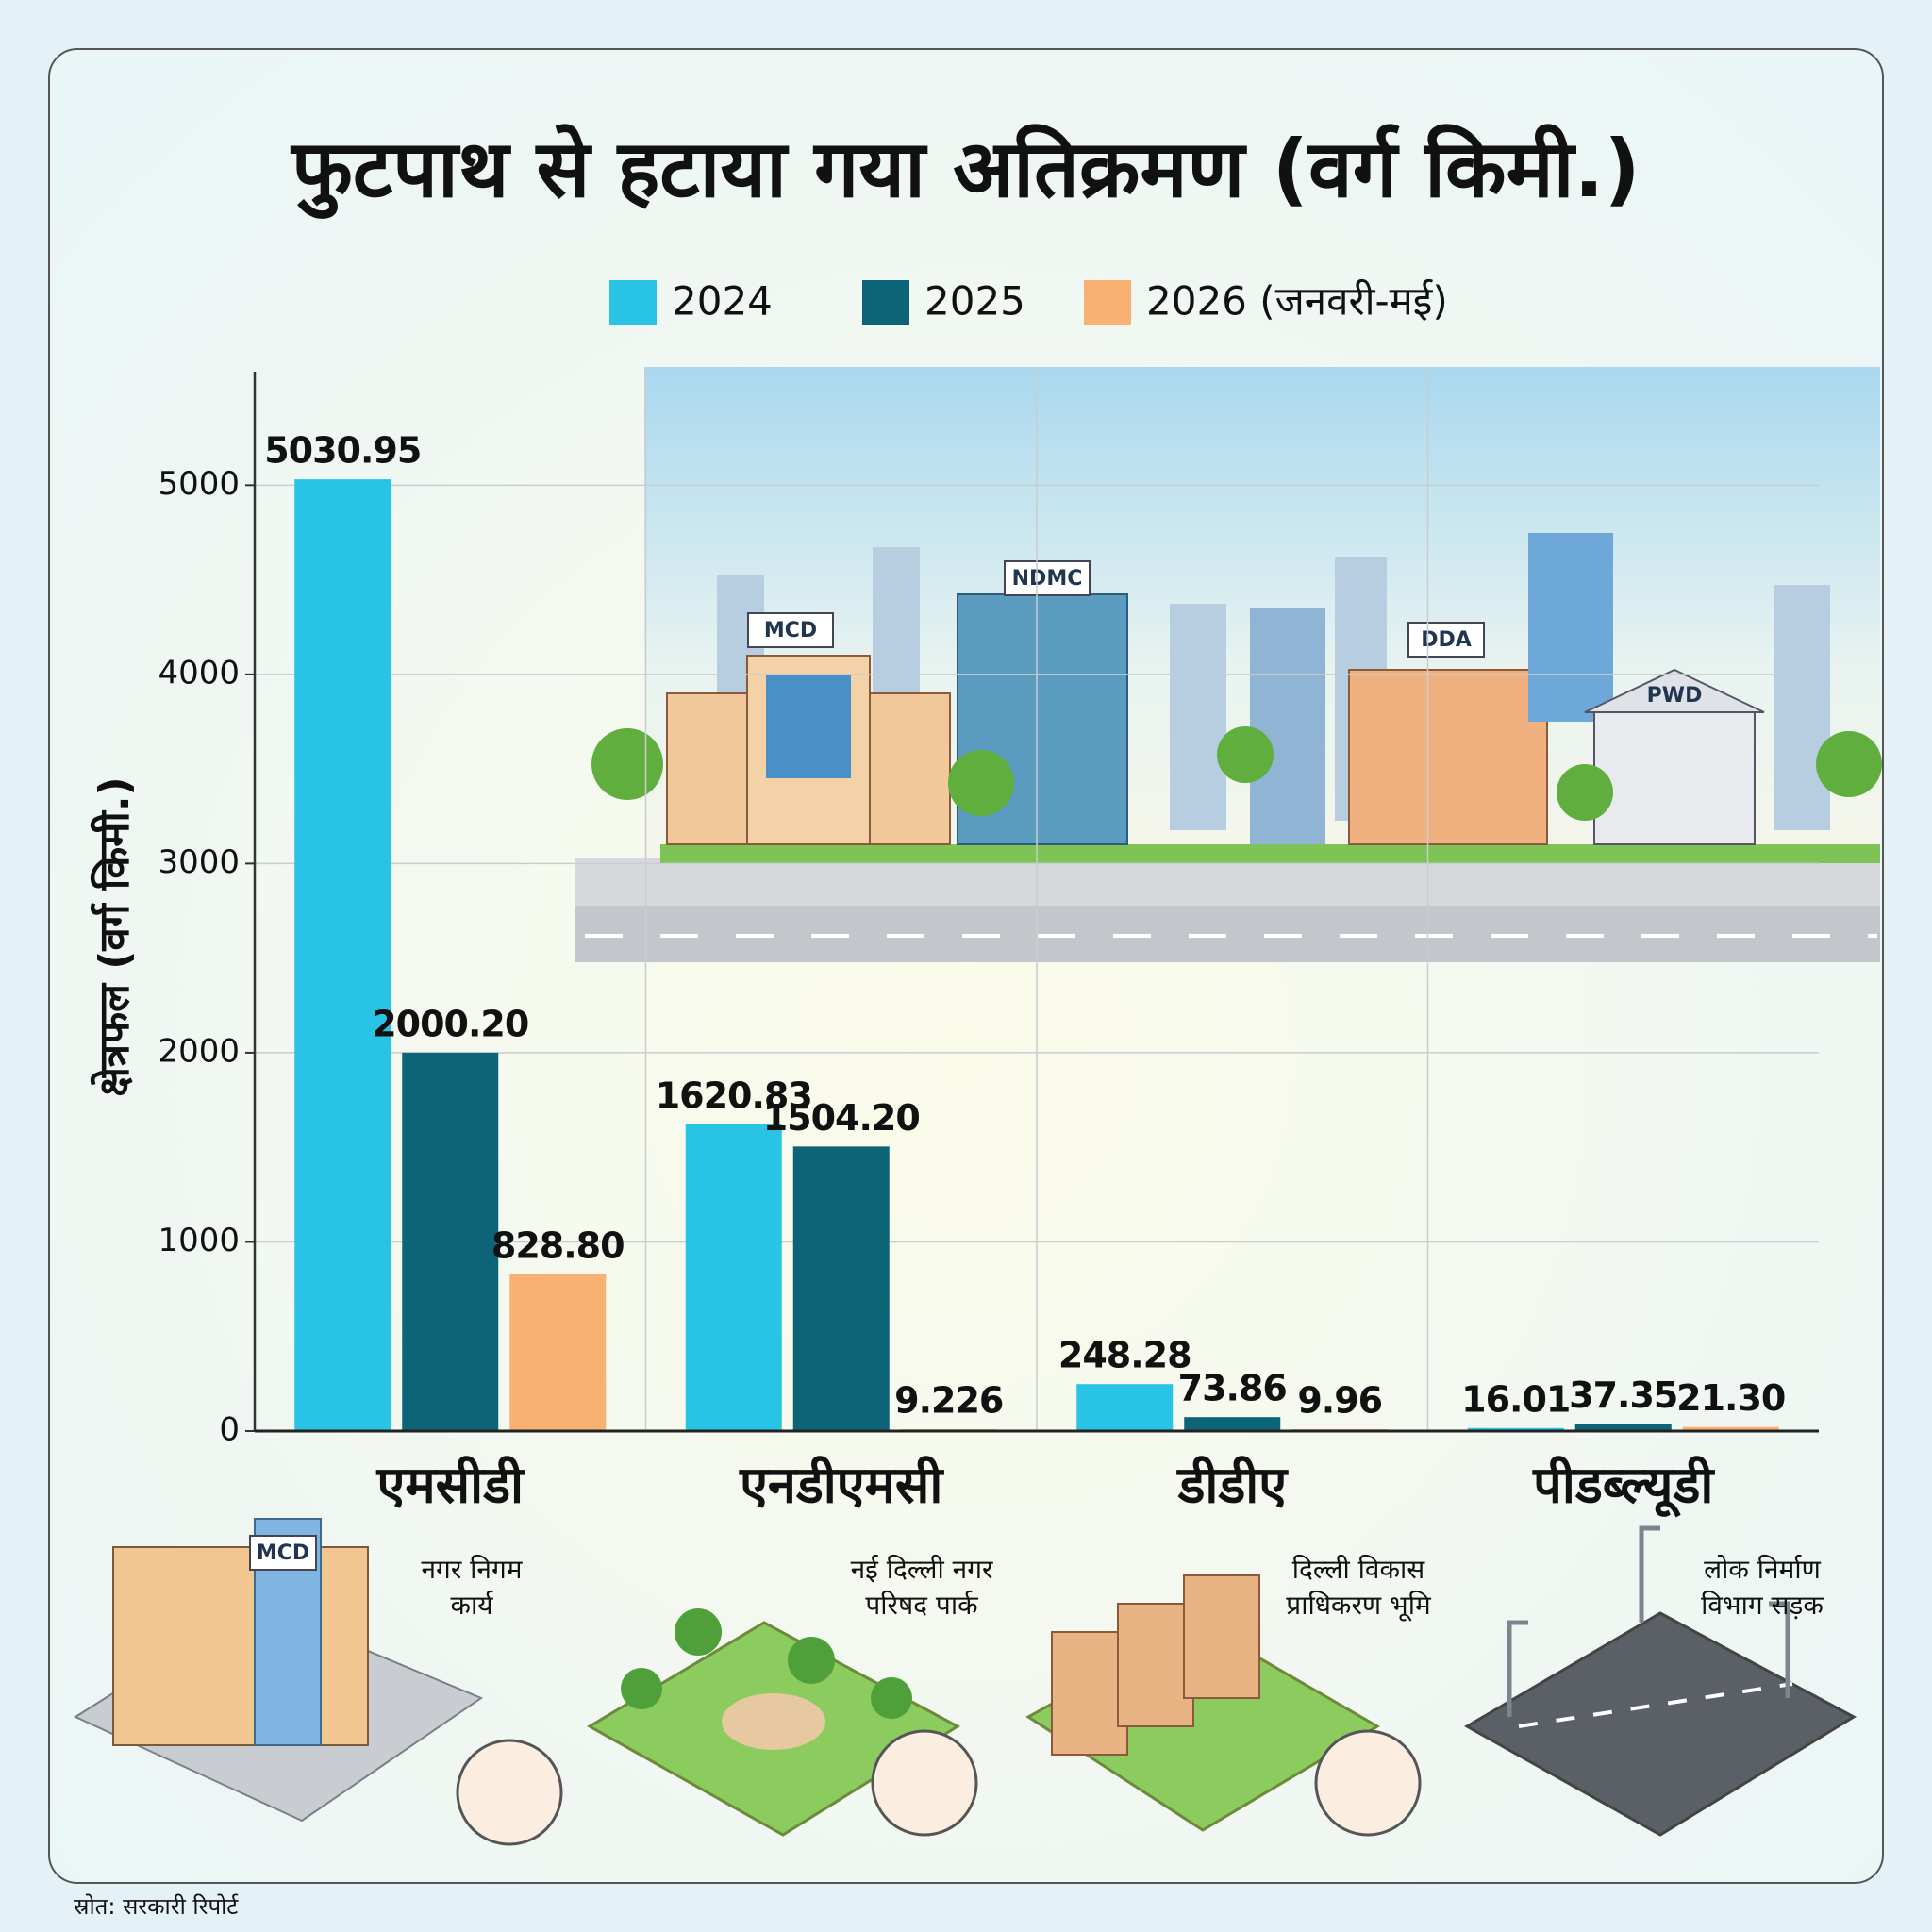 The height and width of the screenshot is (1932, 1932). I want to click on illustration-caption: नई दिल्ली नगर, so click(922, 1569).